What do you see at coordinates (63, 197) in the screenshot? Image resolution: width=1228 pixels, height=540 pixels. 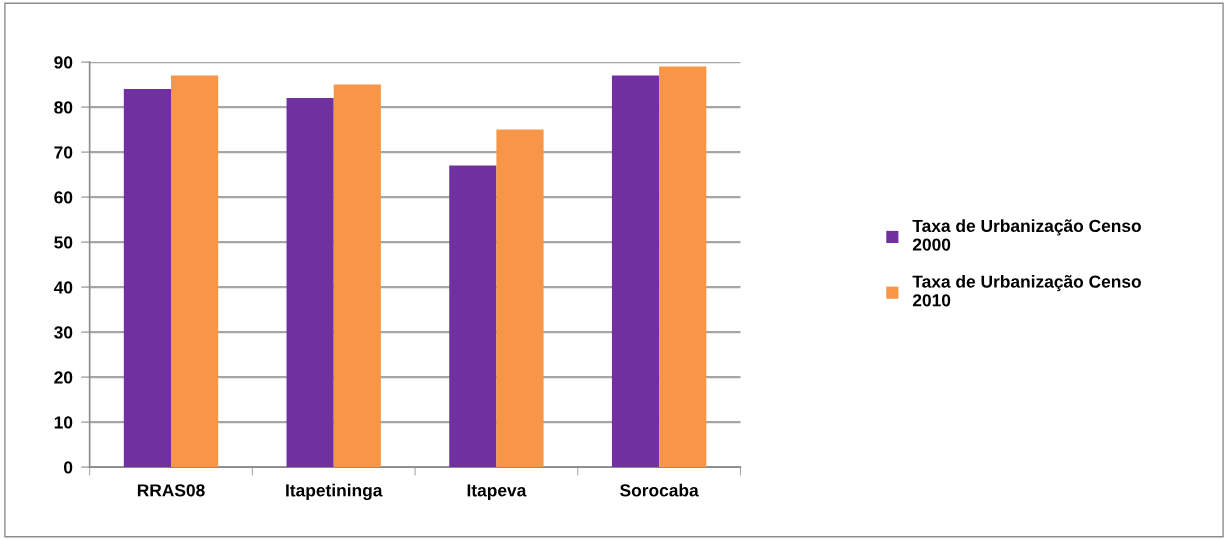 I see `y-tick-label: 60` at bounding box center [63, 197].